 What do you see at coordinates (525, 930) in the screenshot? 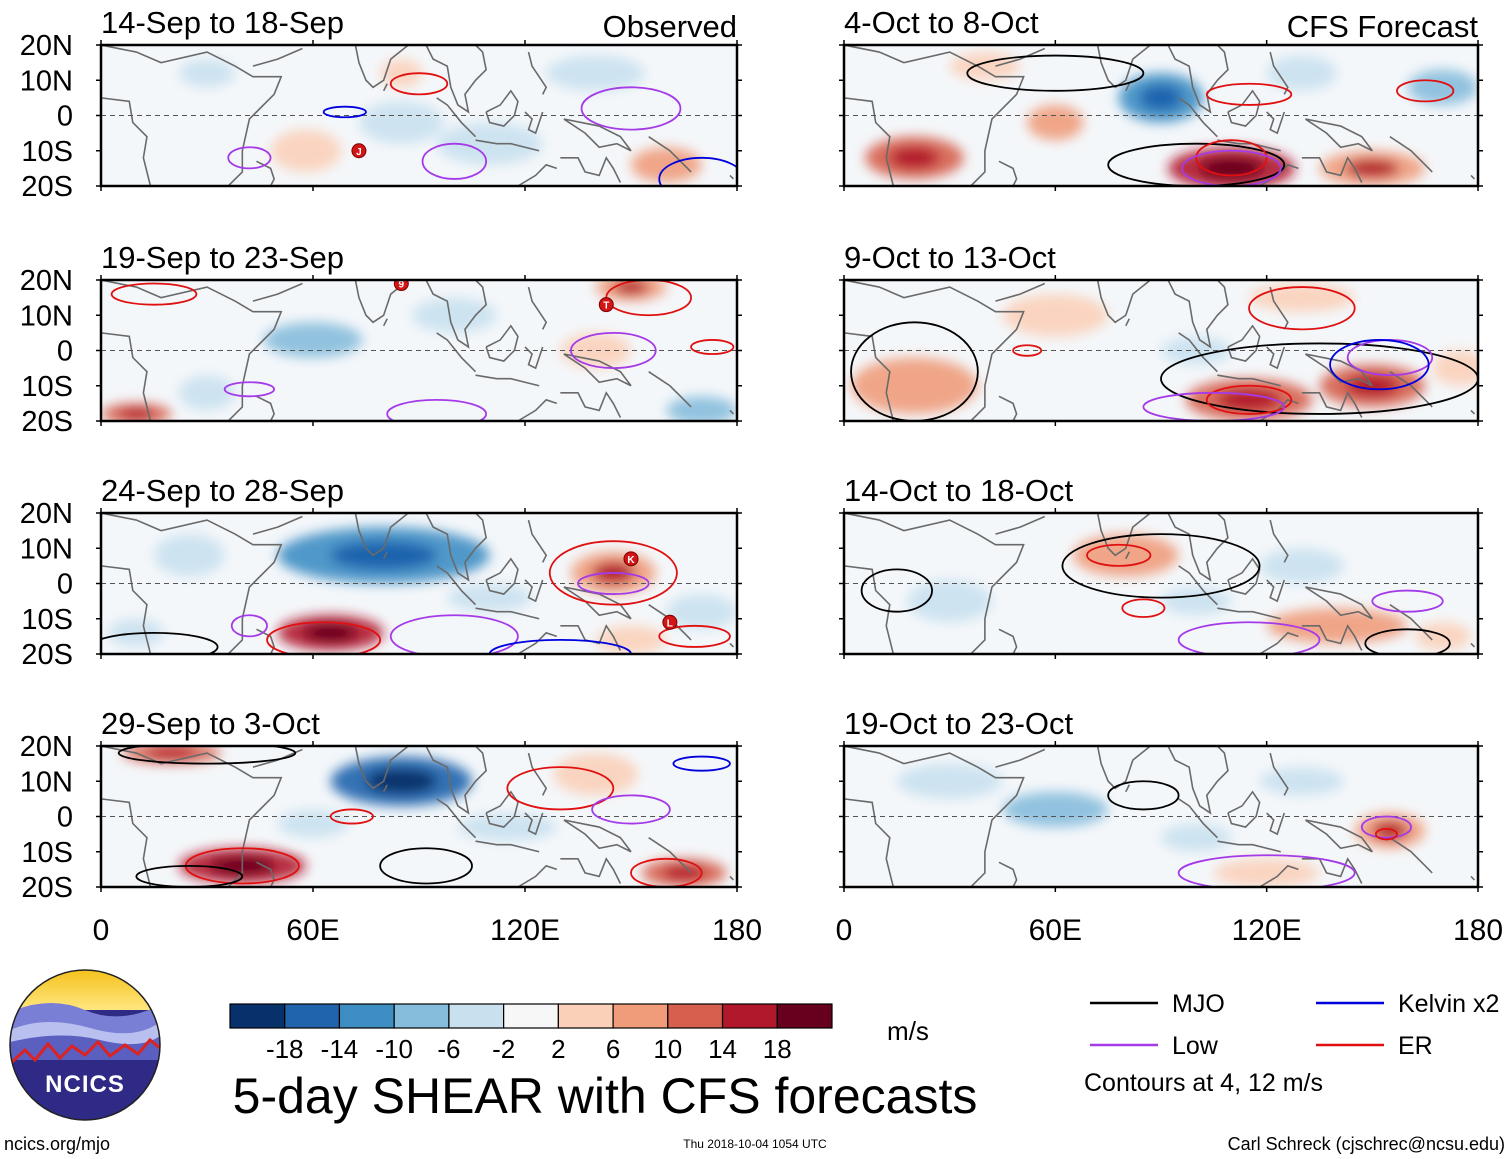
I see `lon-tick-label: 120E` at bounding box center [525, 930].